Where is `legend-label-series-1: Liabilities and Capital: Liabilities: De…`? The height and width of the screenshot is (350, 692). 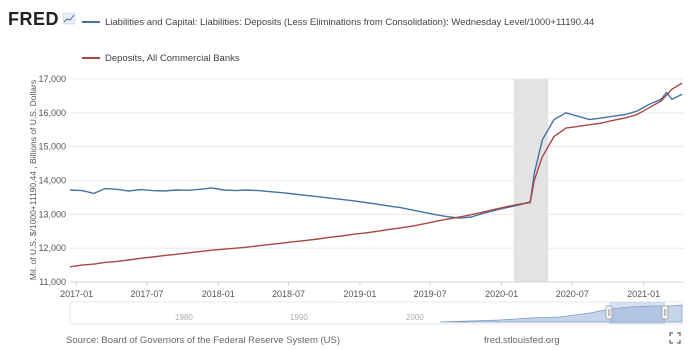
legend-label-series-1: Liabilities and Capital: Liabilities: De… is located at coordinates (349, 22).